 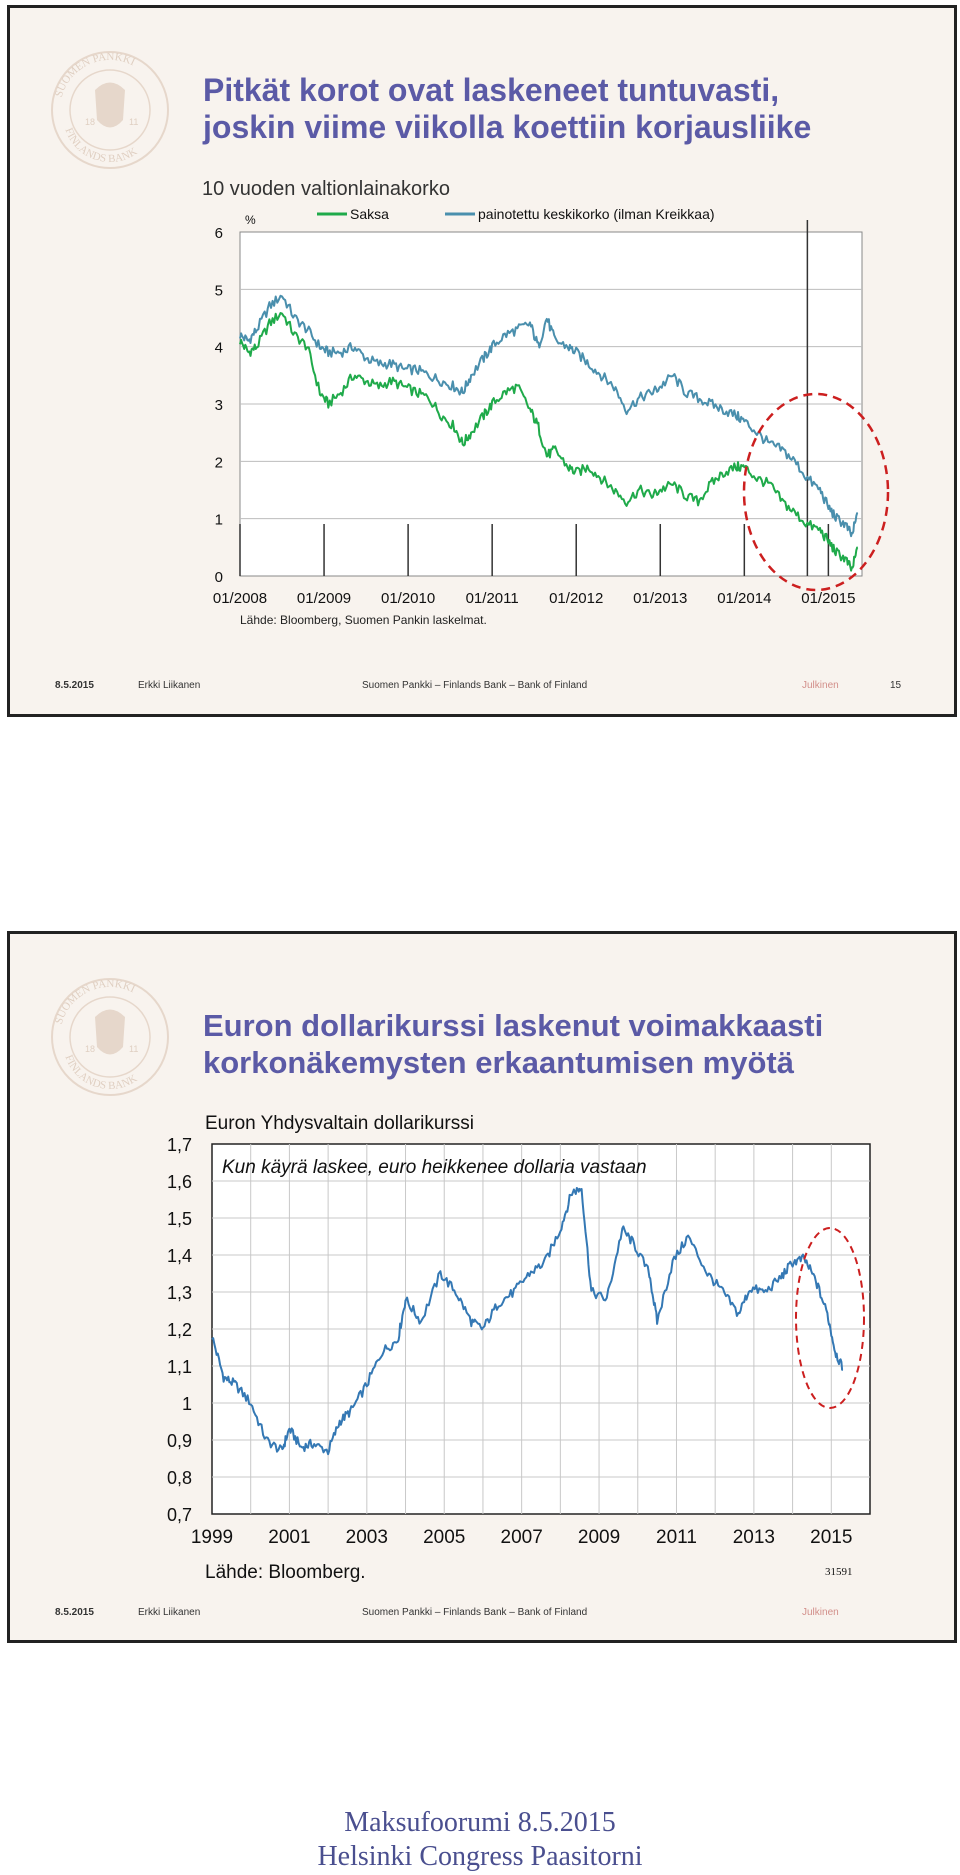 I want to click on chart-1-y-tick-label: 1, so click(x=219, y=520).